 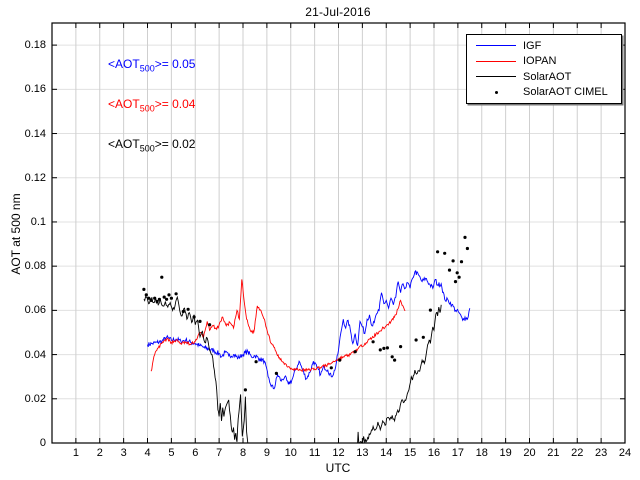 I want to click on annotation-text: >= 0.04, so click(x=175, y=104).